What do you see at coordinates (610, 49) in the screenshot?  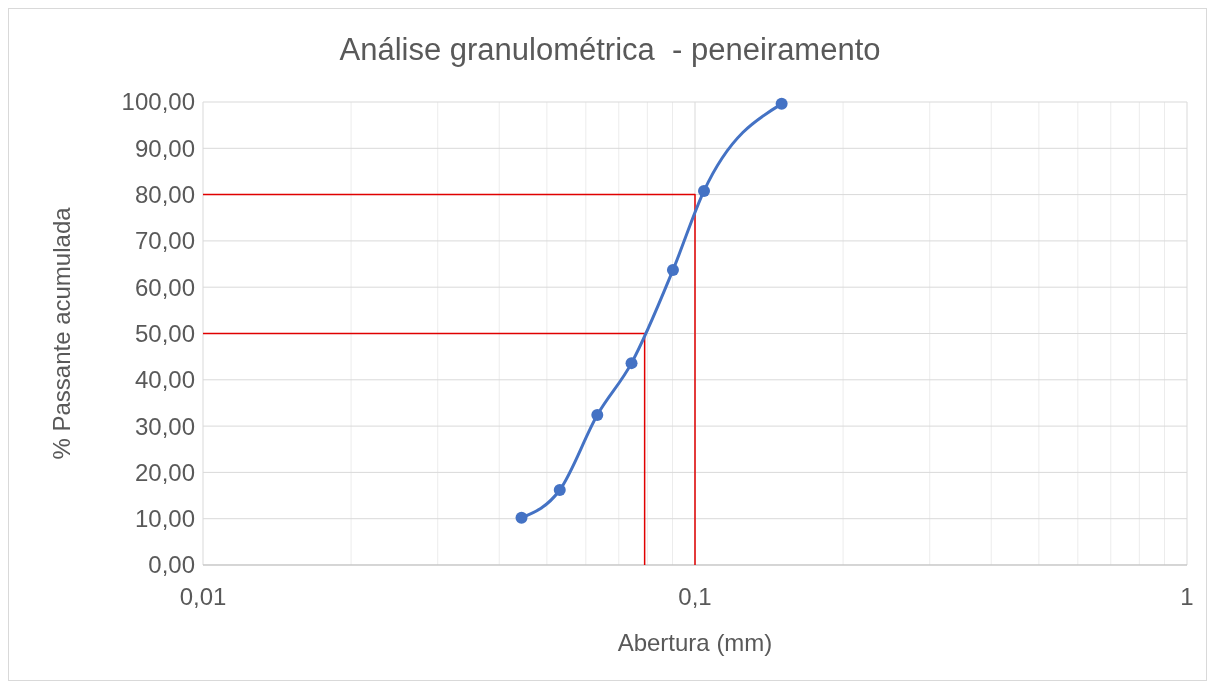 I see `chart-title: Análise granulométrica - peneiramento` at bounding box center [610, 49].